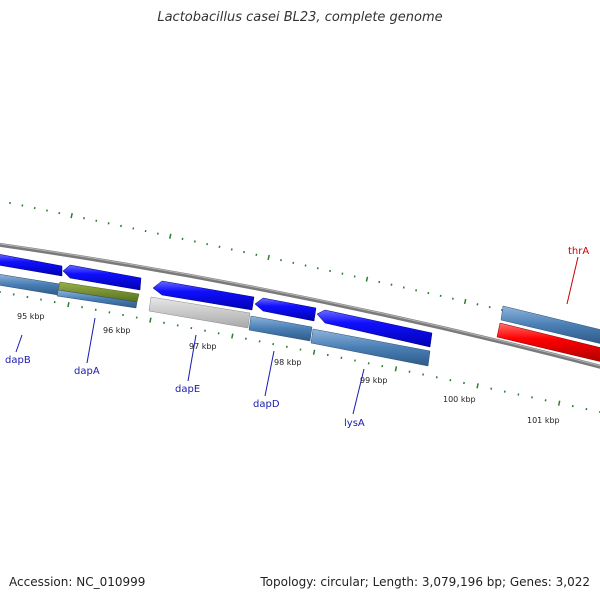 Image resolution: width=600 pixels, height=600 pixels. What do you see at coordinates (374, 380) in the screenshot?
I see `tick-label: 99 kbp` at bounding box center [374, 380].